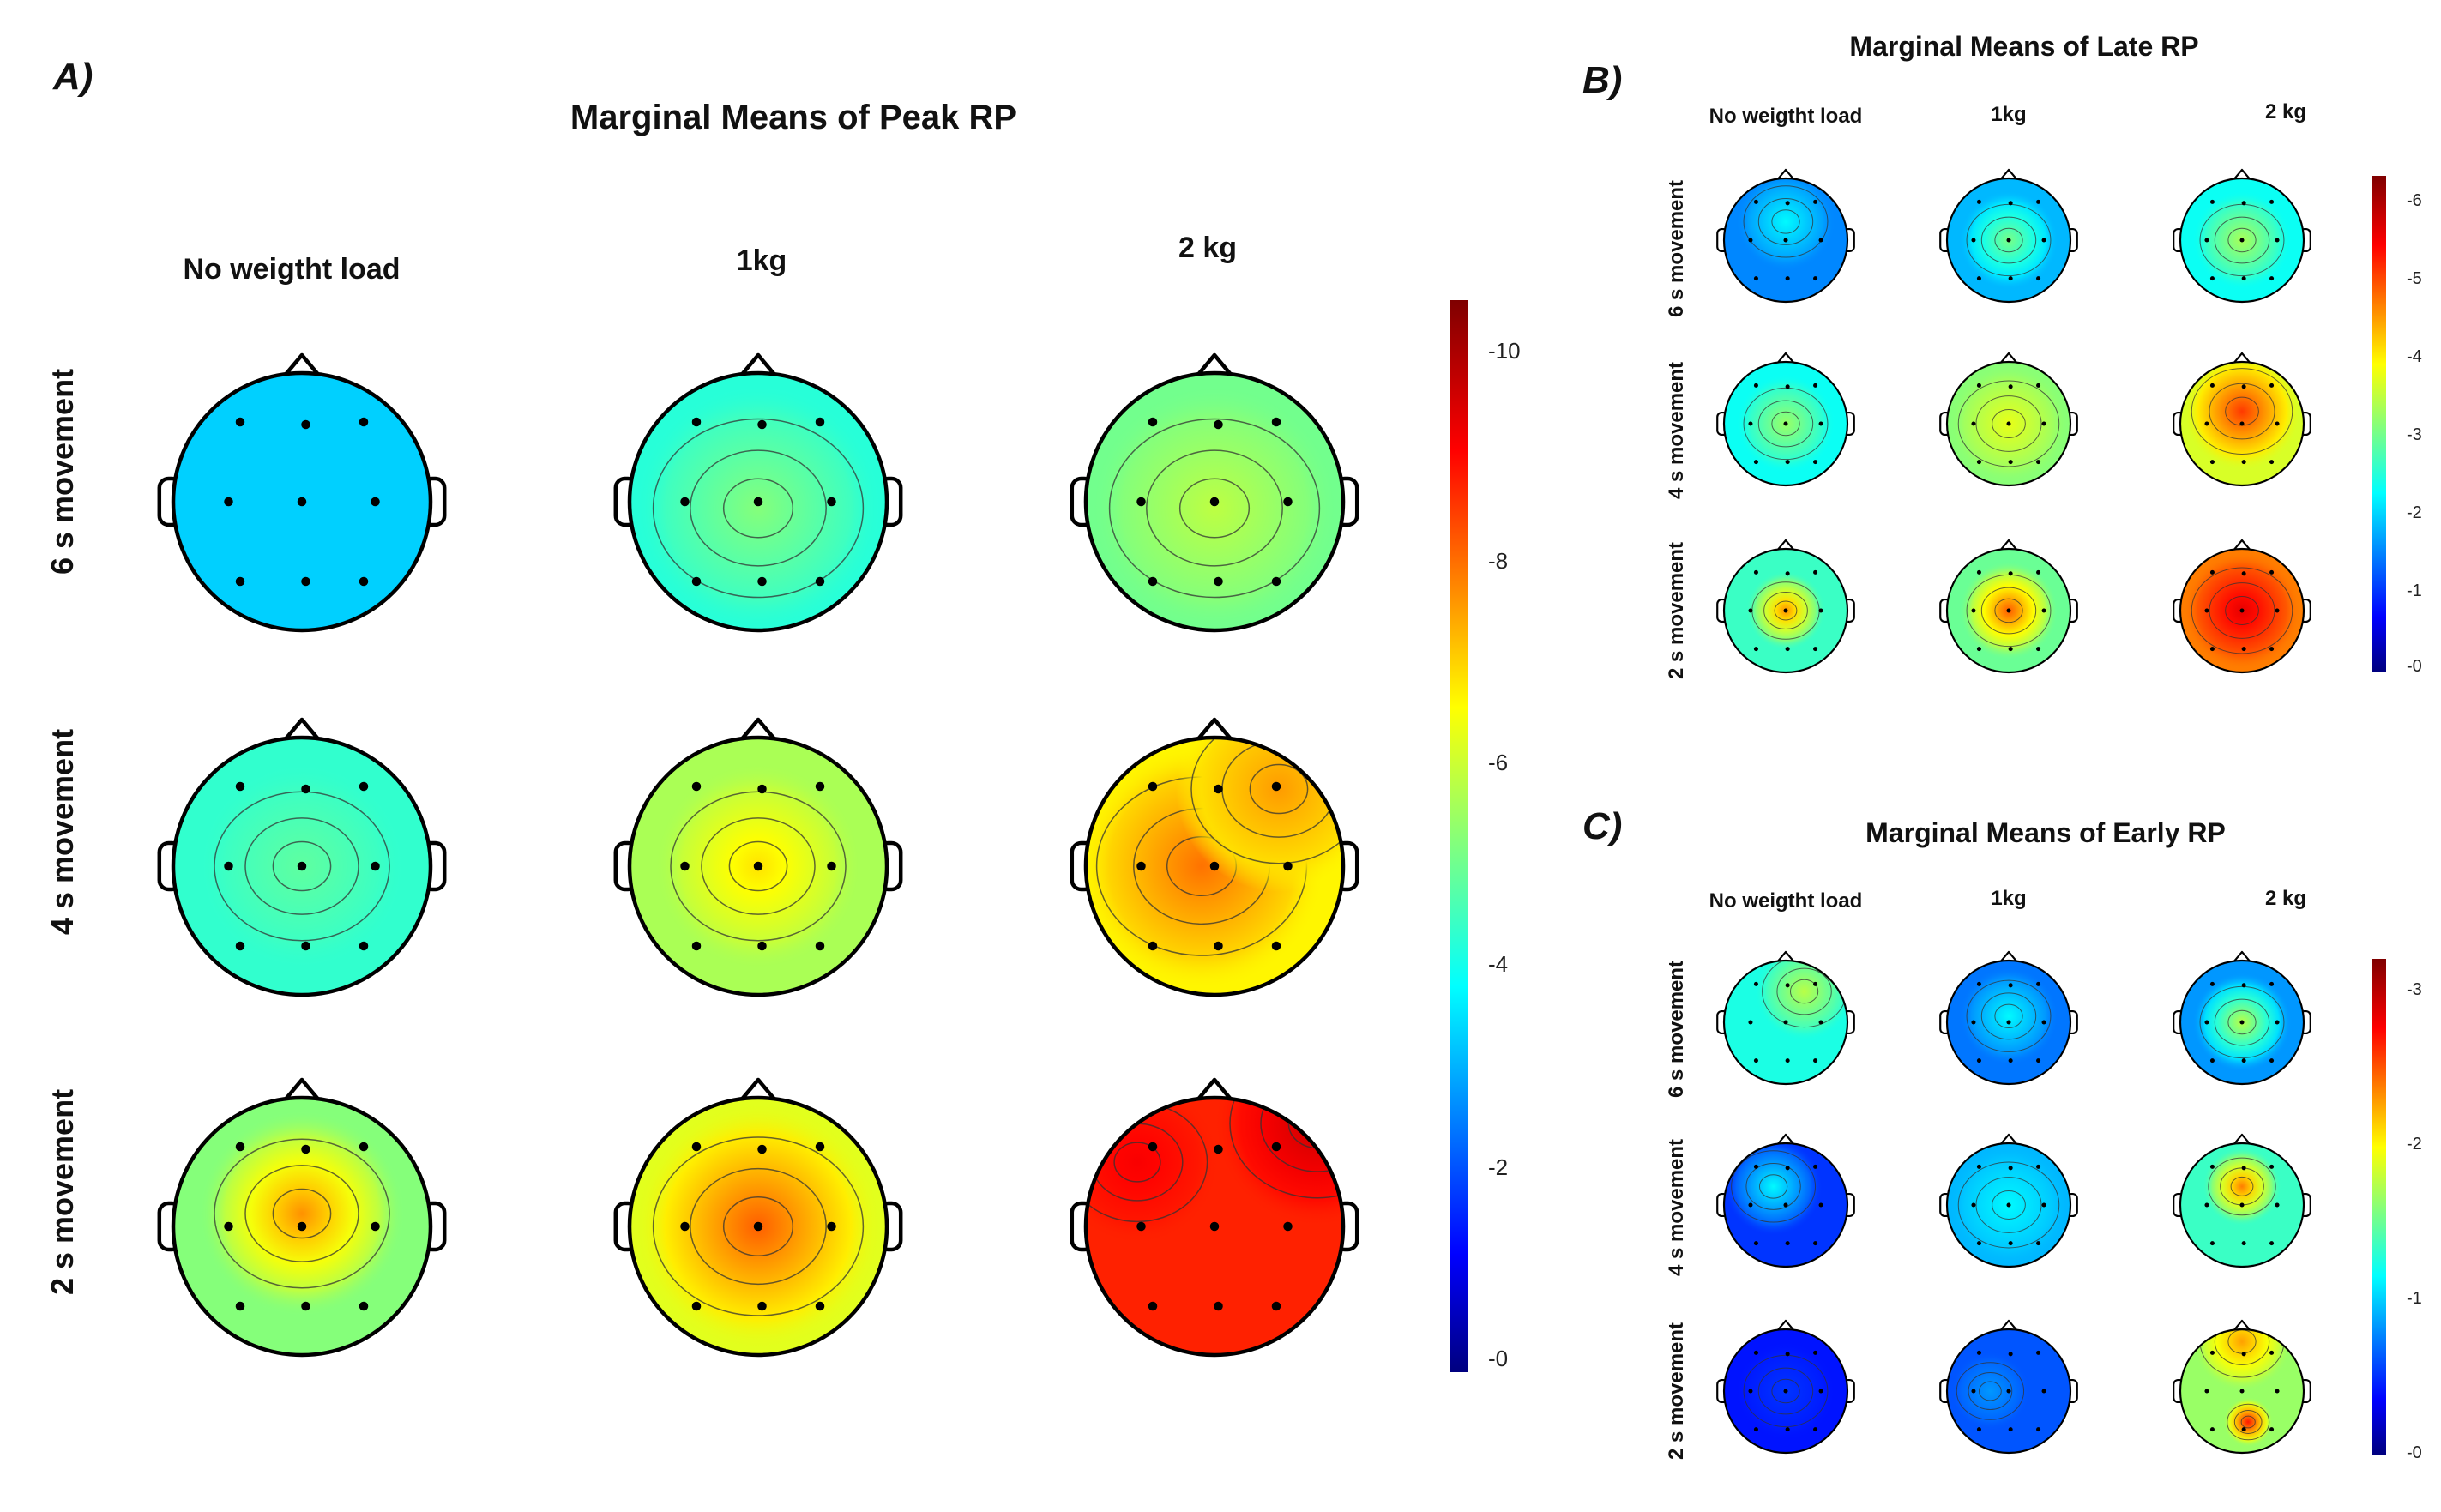  Describe the element at coordinates (1602, 826) in the screenshot. I see `panel-label-c: C)` at that location.